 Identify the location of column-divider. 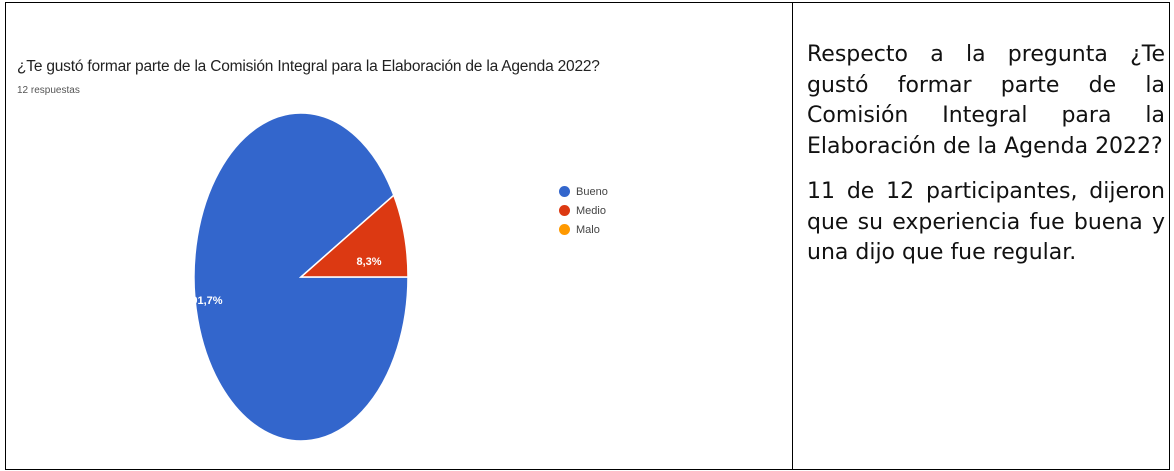
(792, 236).